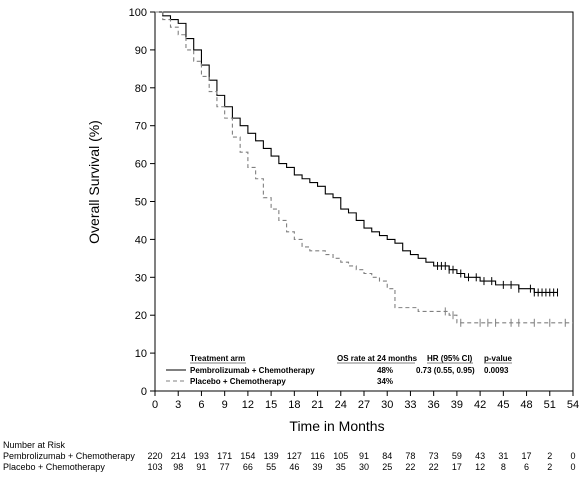  I want to click on risk-value: 12, so click(480, 467).